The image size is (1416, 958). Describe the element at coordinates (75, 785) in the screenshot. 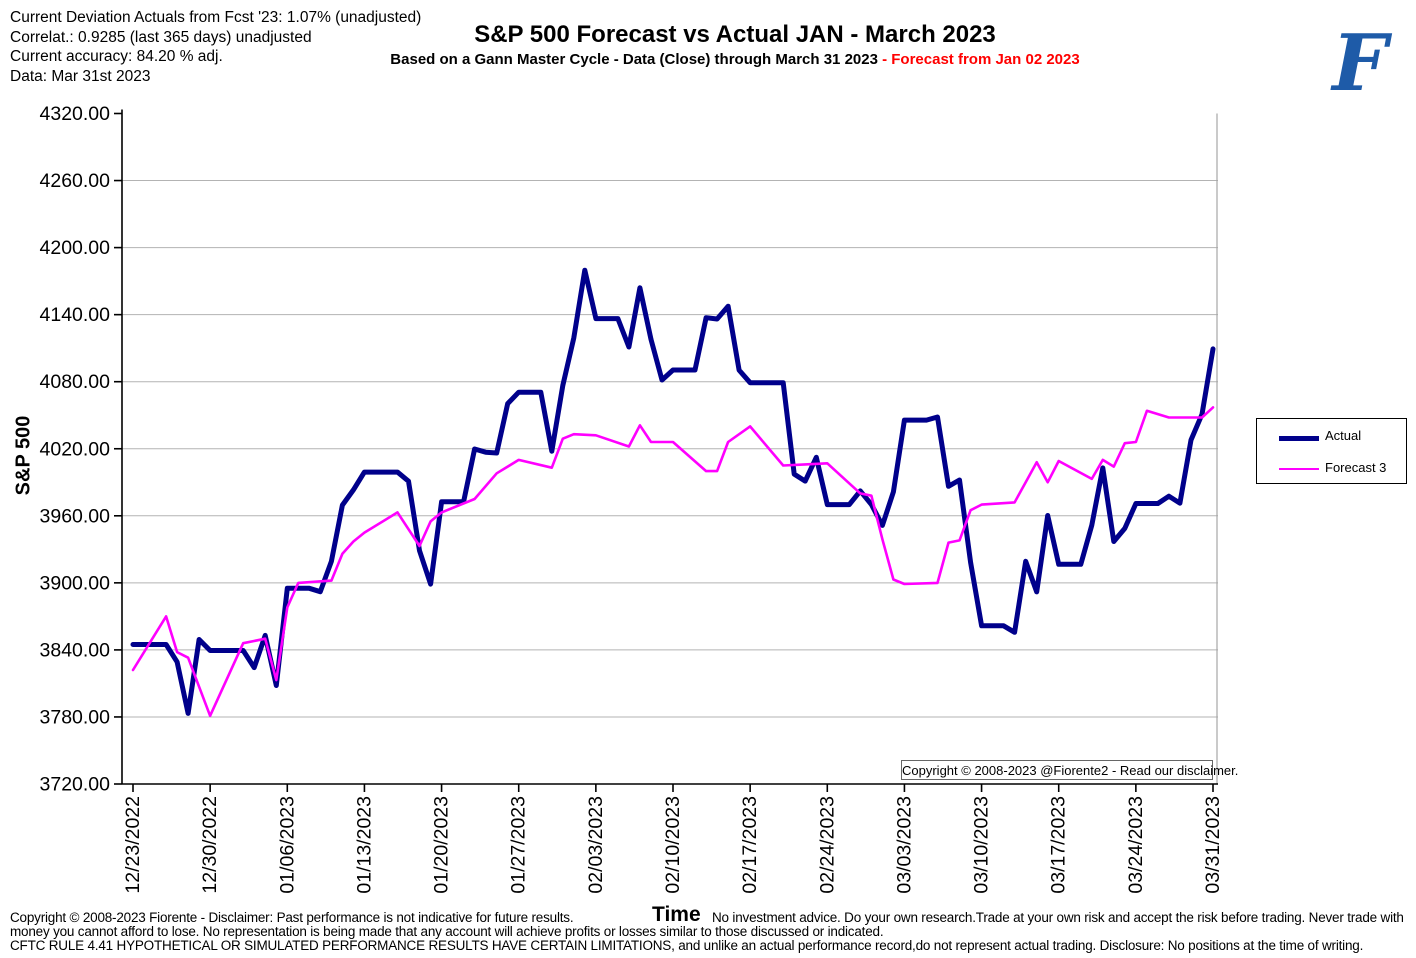

I see `y-tick-label: 3720.00` at that location.